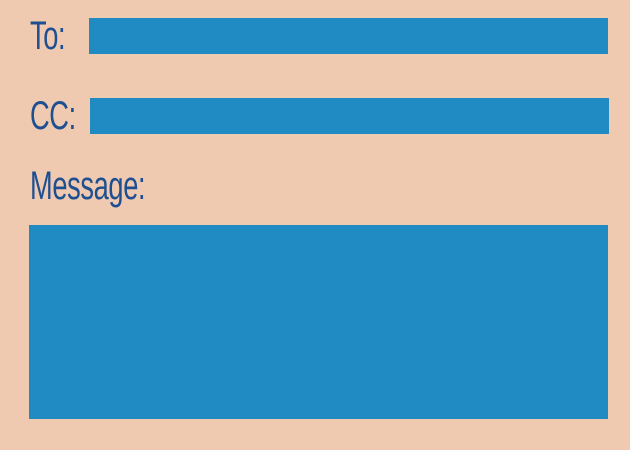 The width and height of the screenshot is (630, 450). I want to click on cc-field, so click(349, 116).